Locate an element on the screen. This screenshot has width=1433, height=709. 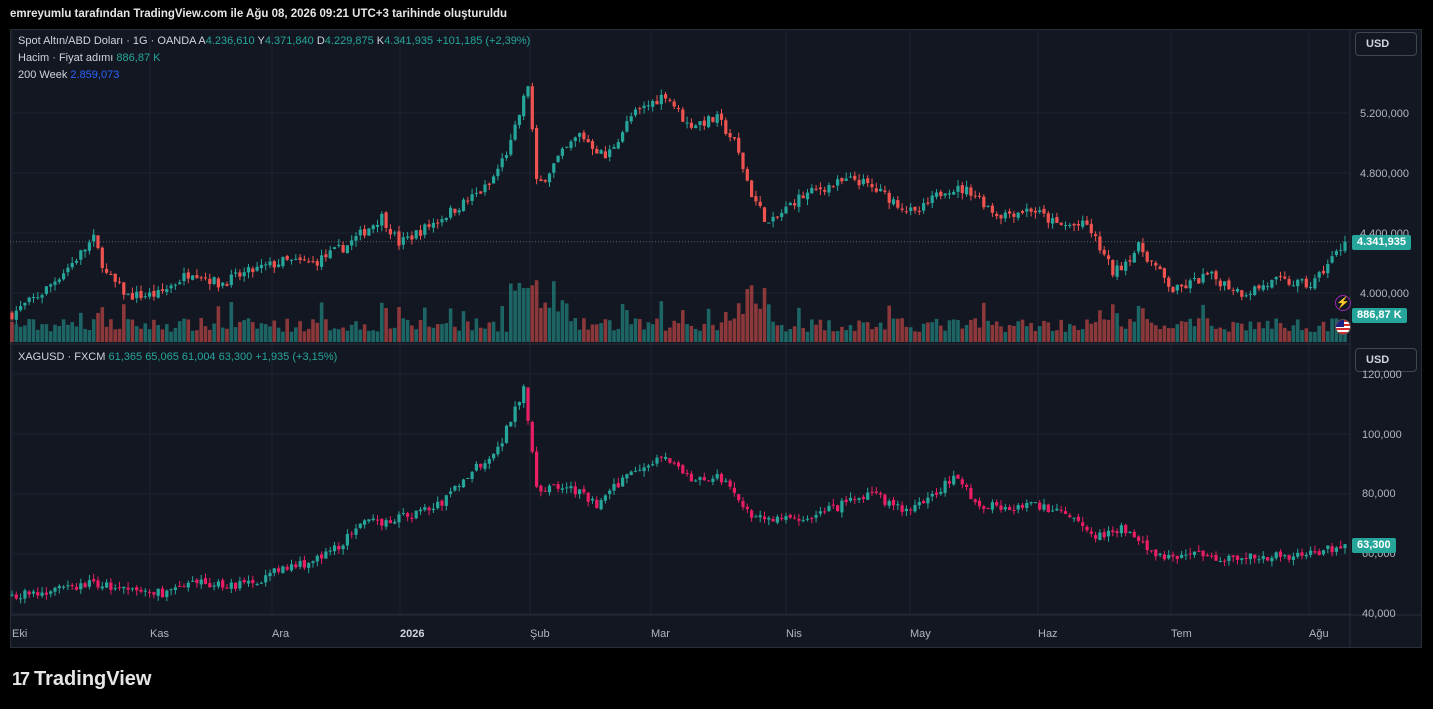
tradingview-logo-icon: 17 is located at coordinates (21, 679).